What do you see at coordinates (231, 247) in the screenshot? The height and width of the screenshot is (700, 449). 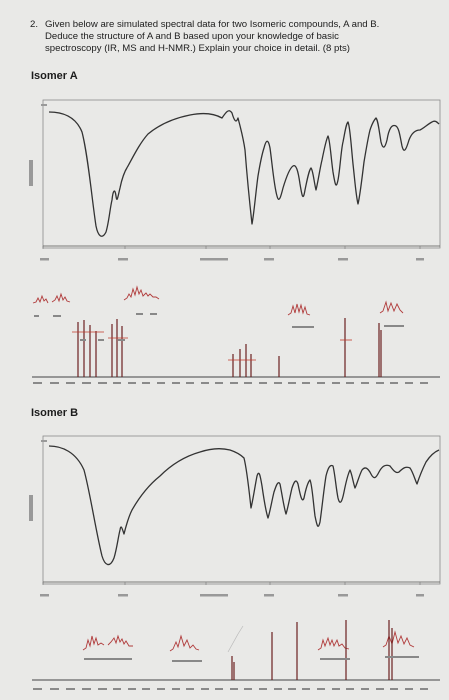 I see `isomer-a-ir-ticks` at bounding box center [231, 247].